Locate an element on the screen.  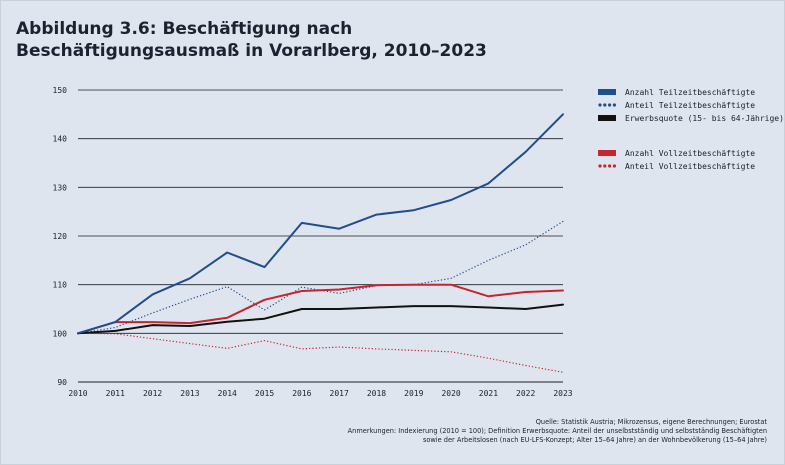
x-tick-label: 2010 is located at coordinates (77, 393).